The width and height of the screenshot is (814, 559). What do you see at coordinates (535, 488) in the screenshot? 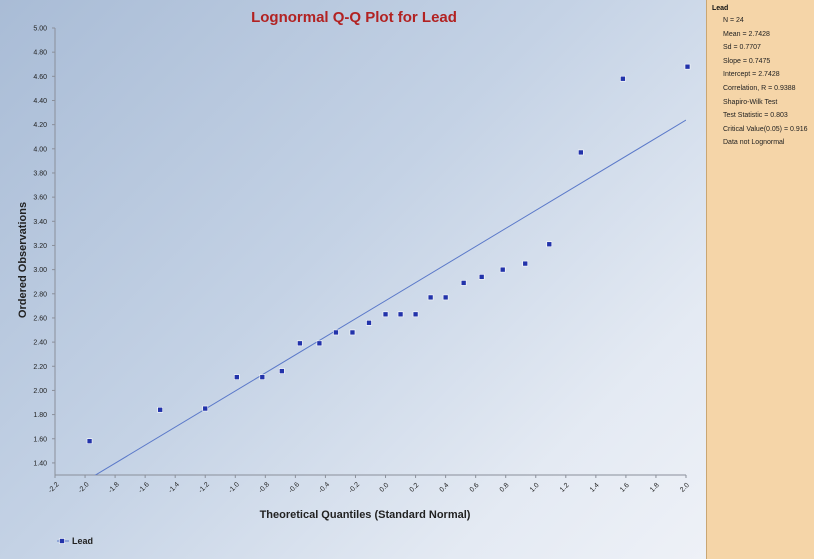
I see `x-tick-label: 1.0` at bounding box center [535, 488].